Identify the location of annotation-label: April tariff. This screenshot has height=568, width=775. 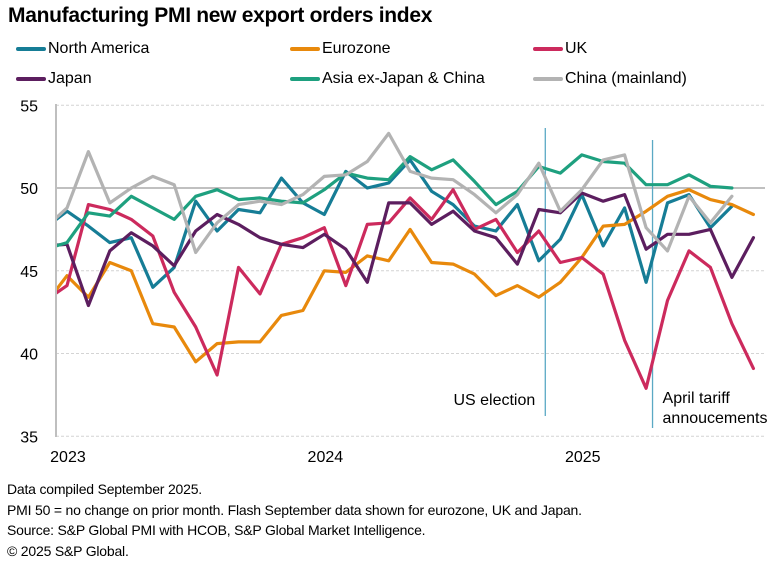
(697, 398).